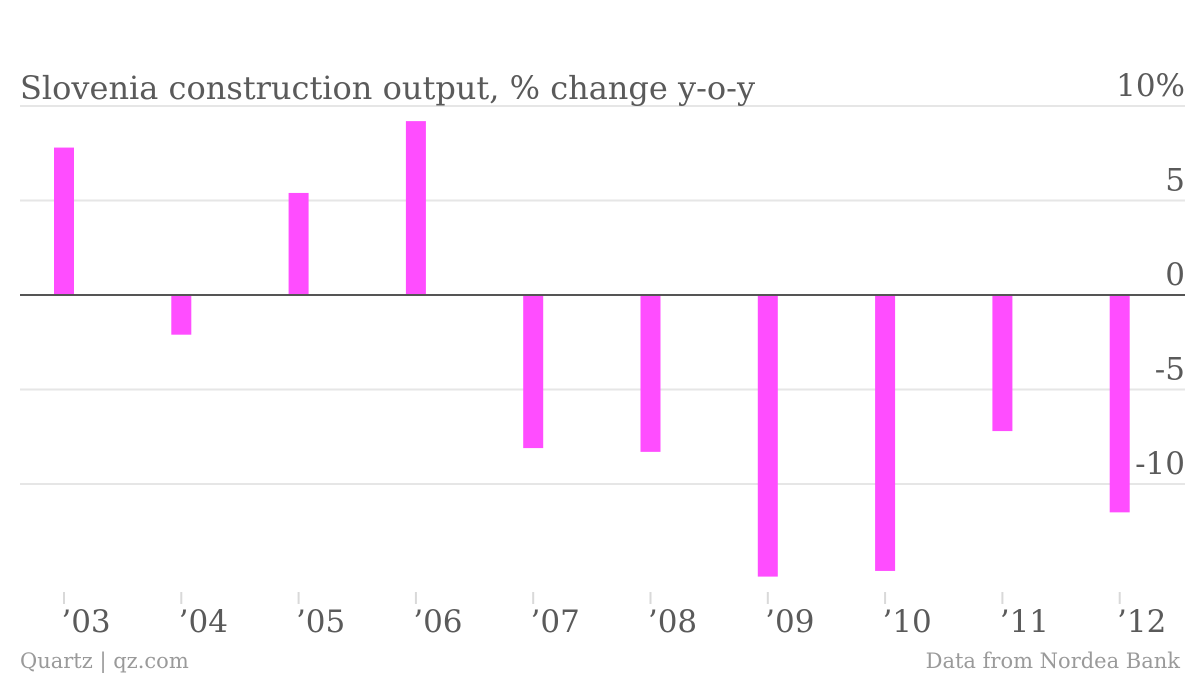  What do you see at coordinates (1175, 181) in the screenshot?
I see `y-tick-label: 5` at bounding box center [1175, 181].